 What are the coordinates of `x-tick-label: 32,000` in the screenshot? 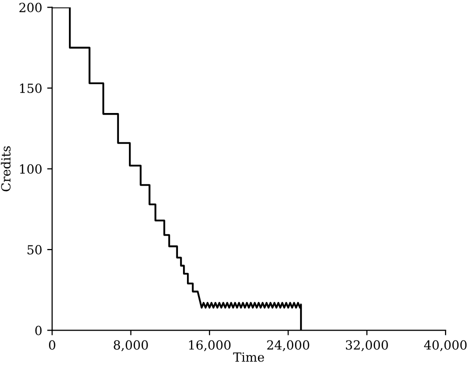 It's located at (367, 346).